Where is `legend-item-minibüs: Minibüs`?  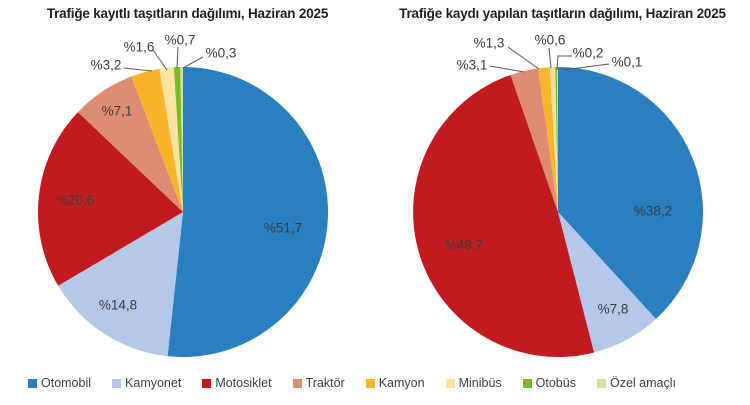 legend-item-minibüs: Minibüs is located at coordinates (473, 383).